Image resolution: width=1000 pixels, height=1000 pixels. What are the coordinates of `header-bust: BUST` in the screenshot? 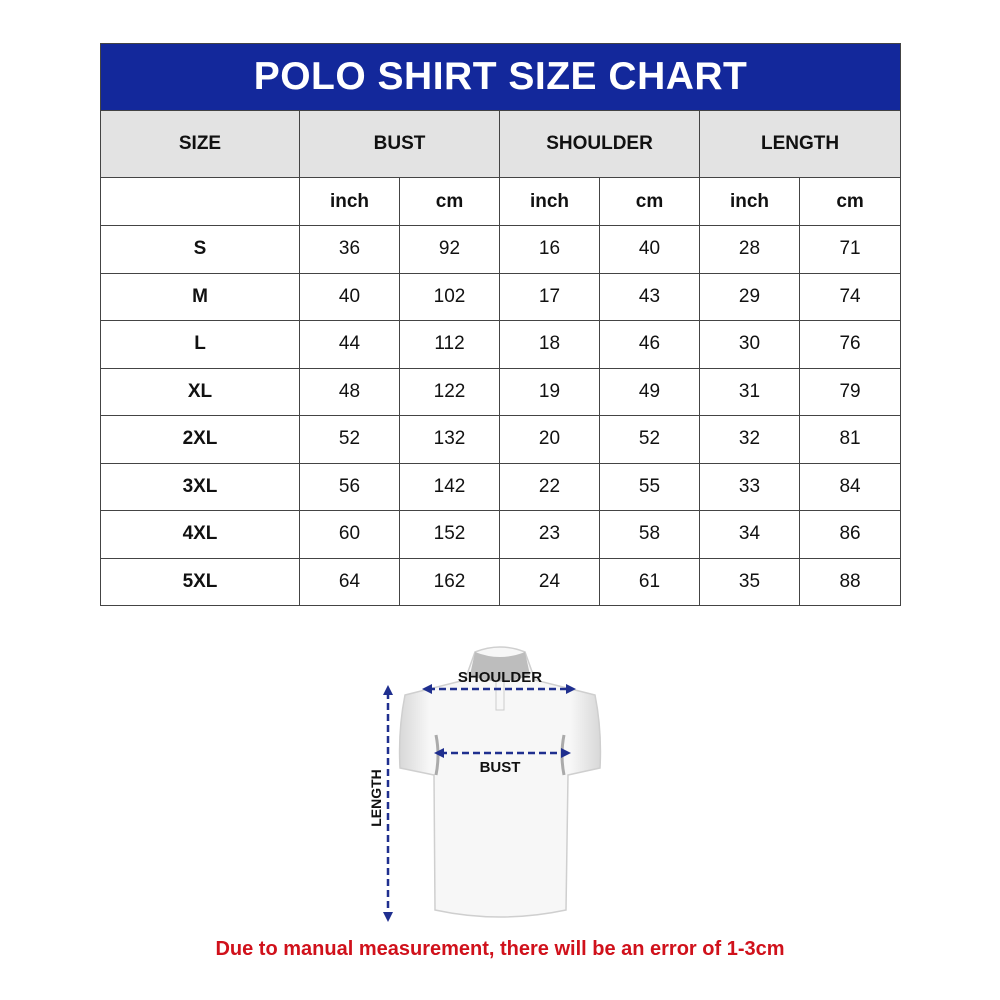 It's located at (399, 144).